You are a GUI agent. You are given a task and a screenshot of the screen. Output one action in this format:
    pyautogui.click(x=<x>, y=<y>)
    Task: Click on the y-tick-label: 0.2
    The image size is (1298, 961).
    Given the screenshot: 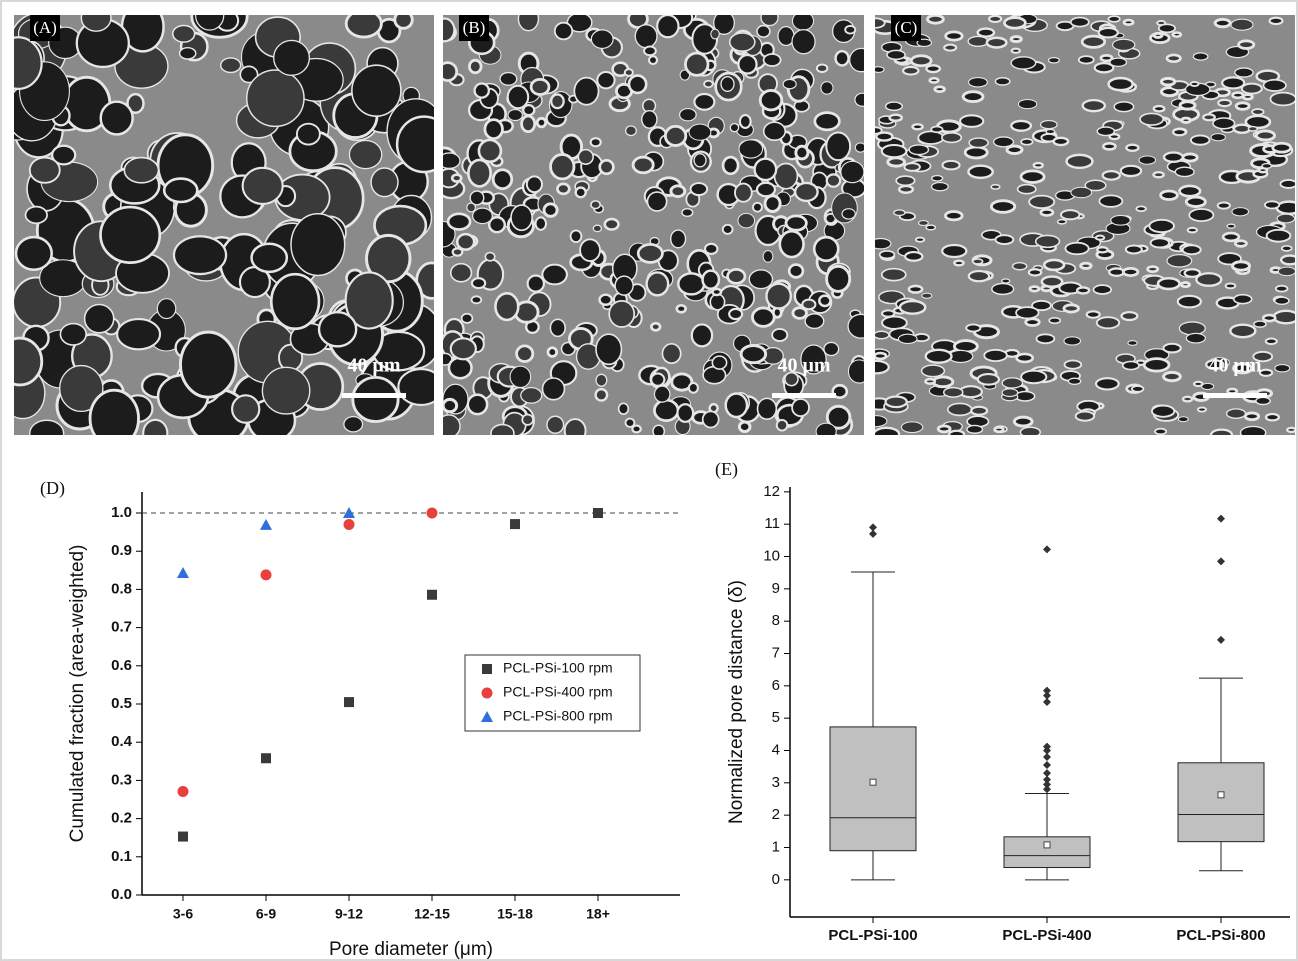 What is the action you would take?
    pyautogui.click(x=121, y=818)
    